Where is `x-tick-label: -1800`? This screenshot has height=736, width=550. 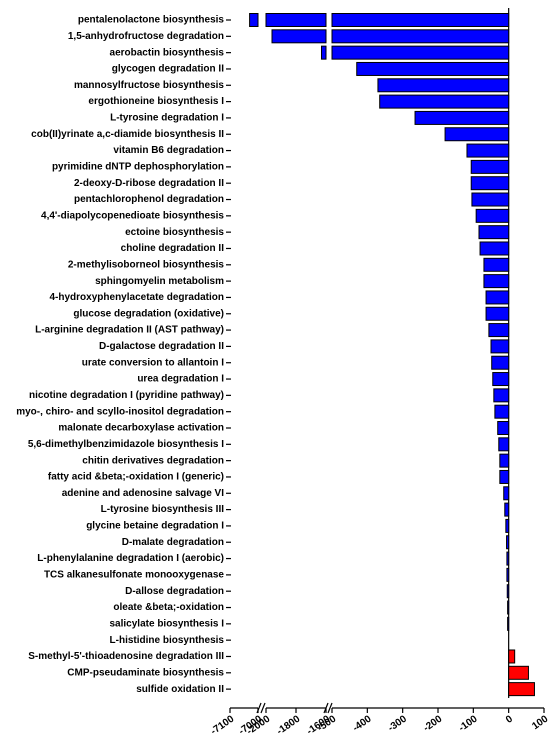
x-tick-label: -1800 is located at coordinates (289, 724).